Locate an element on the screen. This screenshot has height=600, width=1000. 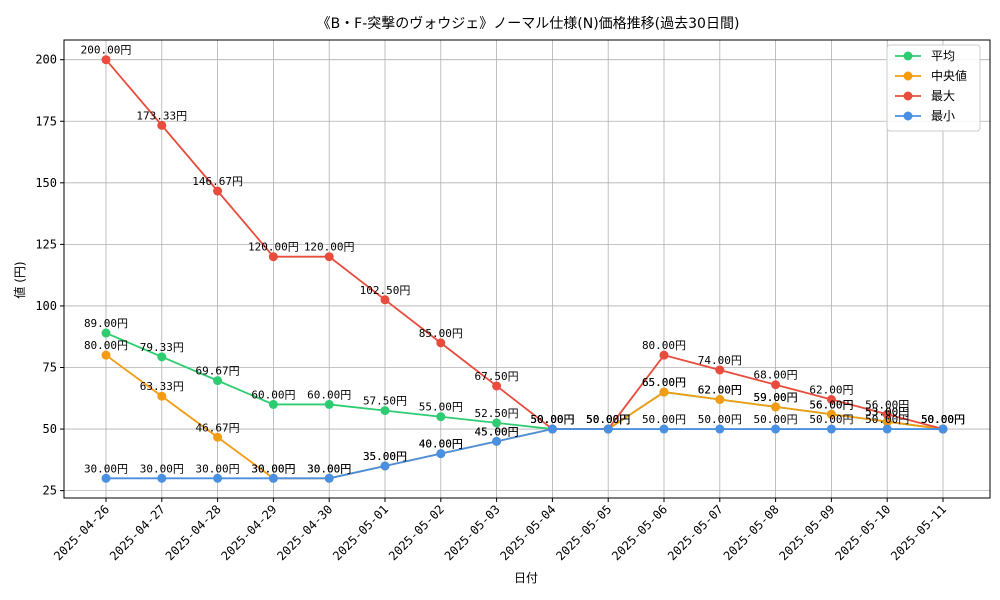
data-label: 65.00円 is located at coordinates (664, 382).